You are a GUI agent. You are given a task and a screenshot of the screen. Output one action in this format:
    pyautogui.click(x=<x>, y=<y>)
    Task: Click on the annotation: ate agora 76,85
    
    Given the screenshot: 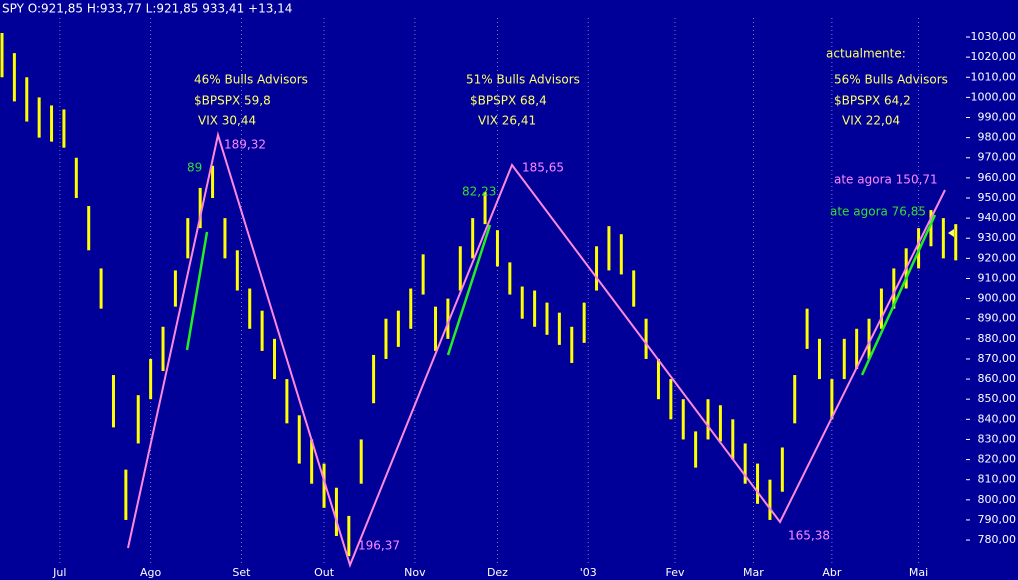 What is the action you would take?
    pyautogui.click(x=878, y=212)
    